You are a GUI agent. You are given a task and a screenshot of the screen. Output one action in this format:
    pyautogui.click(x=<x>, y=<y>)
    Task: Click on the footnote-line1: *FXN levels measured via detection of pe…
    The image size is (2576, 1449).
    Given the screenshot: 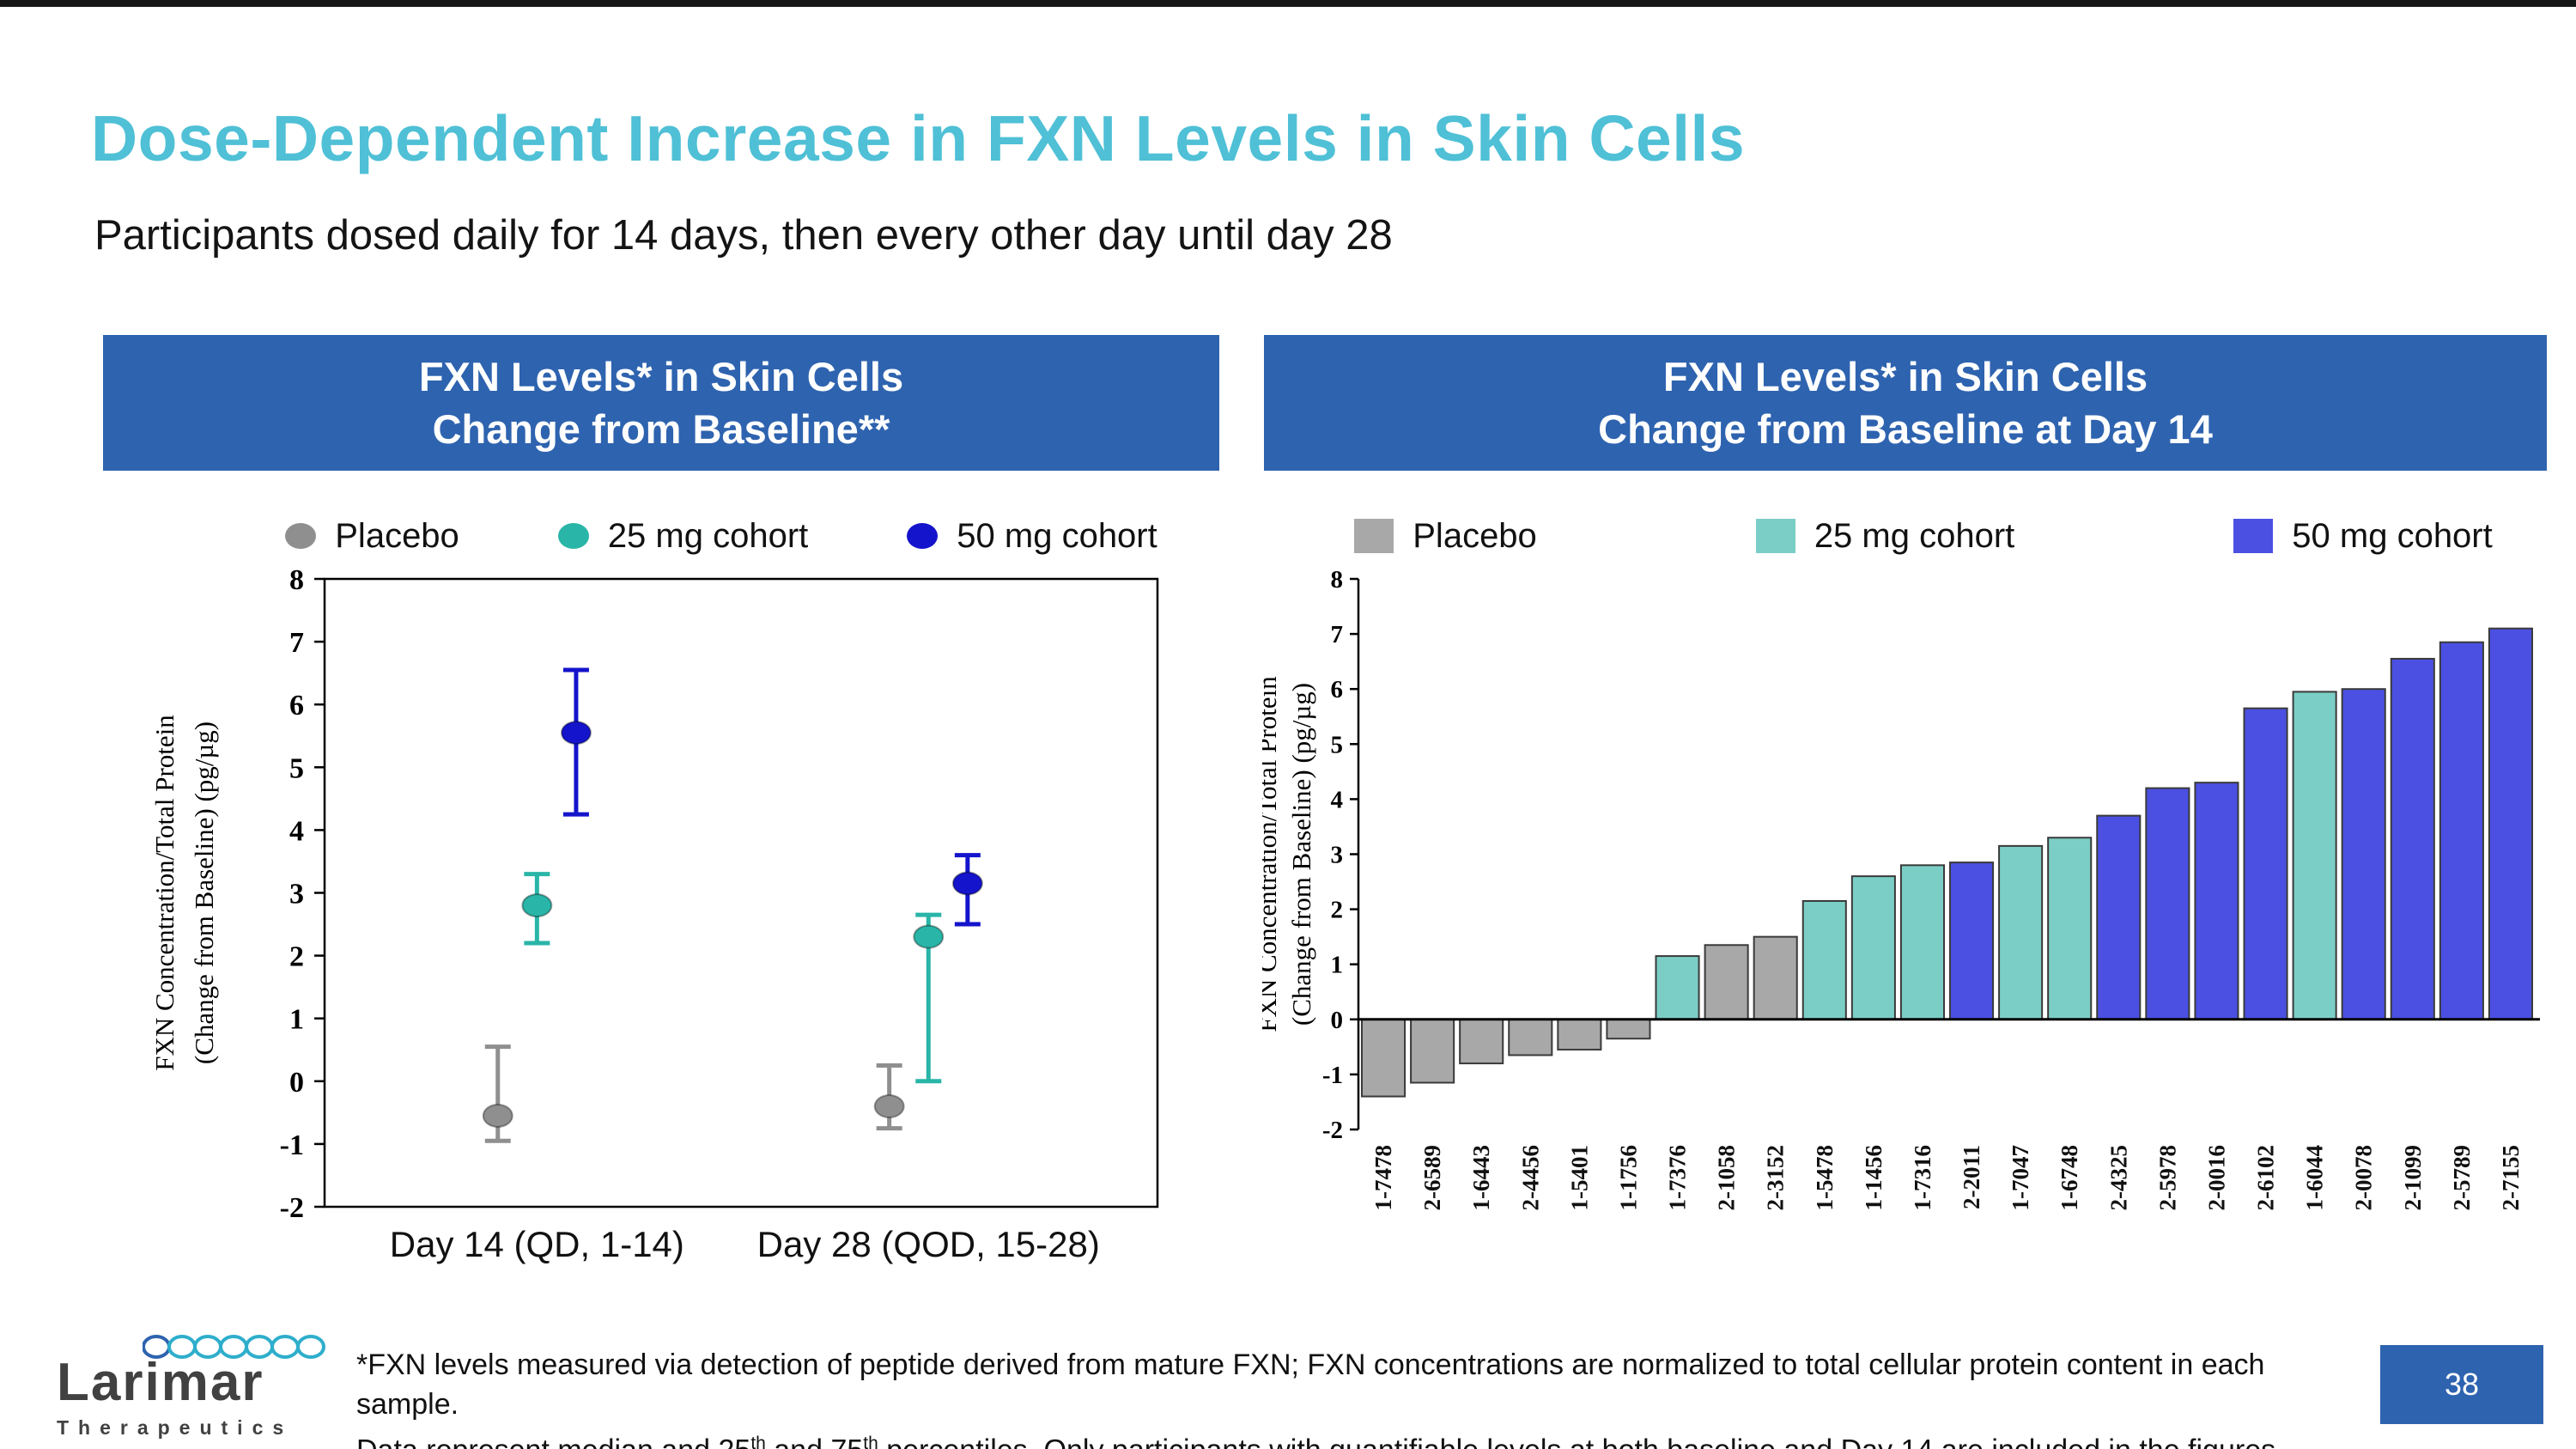 What is the action you would take?
    pyautogui.click(x=1310, y=1385)
    